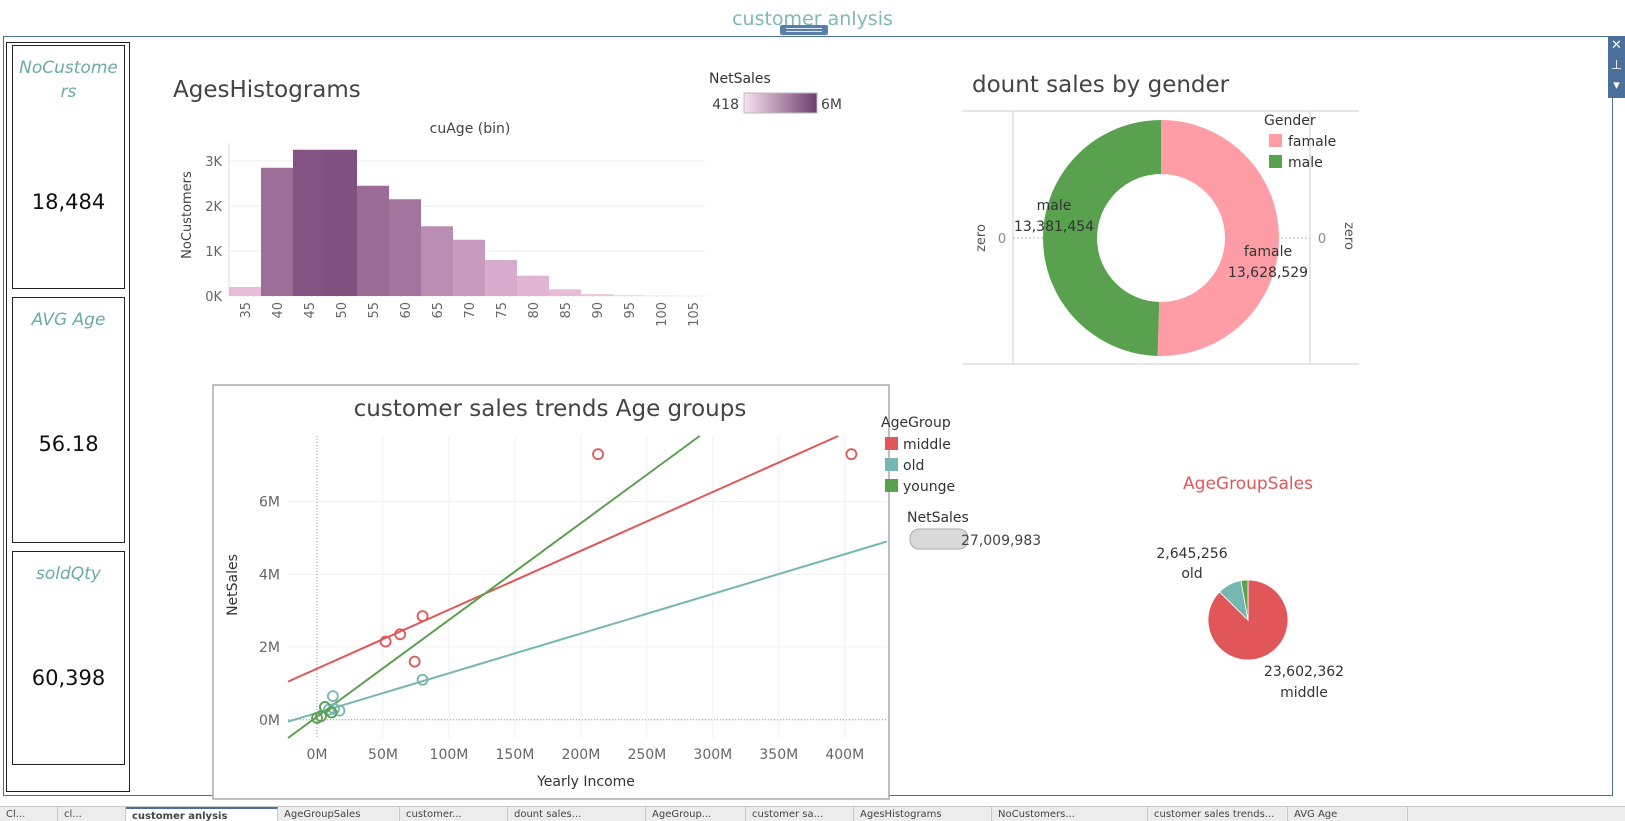 Image resolution: width=1625 pixels, height=821 pixels. What do you see at coordinates (470, 129) in the screenshot?
I see `histogram-axis-title: cuAge (bin)` at bounding box center [470, 129].